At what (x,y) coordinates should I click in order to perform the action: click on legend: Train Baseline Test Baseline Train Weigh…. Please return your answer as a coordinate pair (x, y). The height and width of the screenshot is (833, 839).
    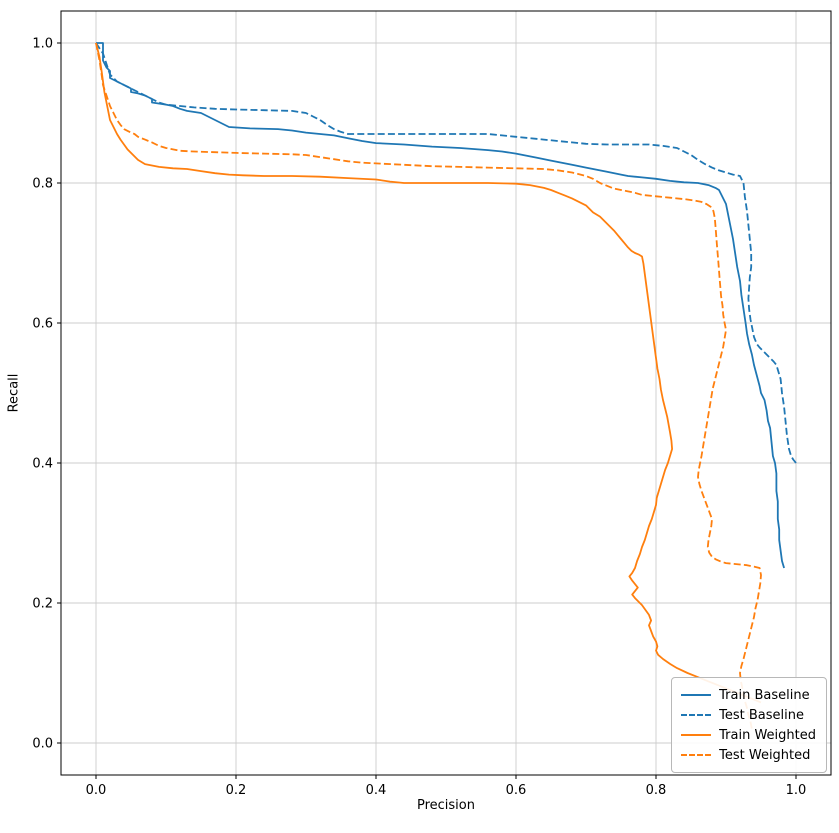
    Looking at the image, I should click on (749, 725).